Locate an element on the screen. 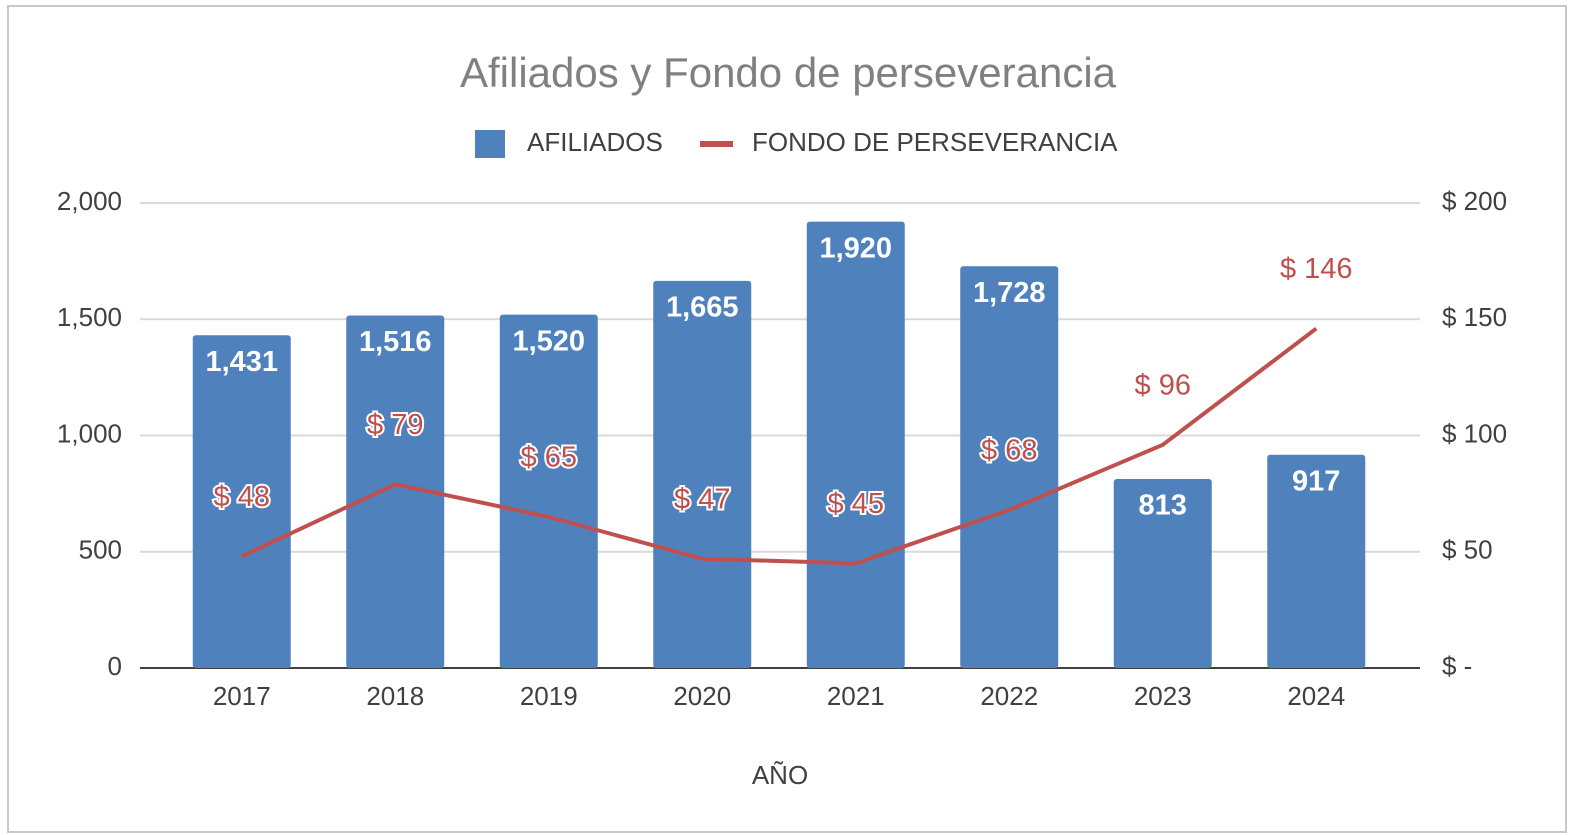 The height and width of the screenshot is (835, 1572). x-tick-label: 2021 is located at coordinates (856, 696).